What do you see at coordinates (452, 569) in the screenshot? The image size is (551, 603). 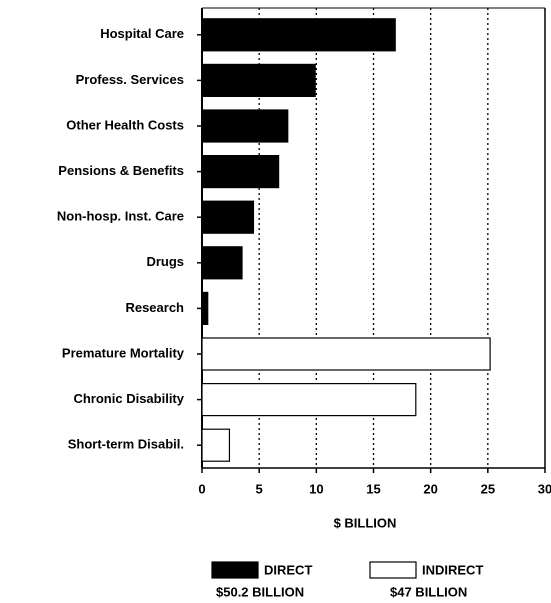 I see `legend-label: INDIRECT` at bounding box center [452, 569].